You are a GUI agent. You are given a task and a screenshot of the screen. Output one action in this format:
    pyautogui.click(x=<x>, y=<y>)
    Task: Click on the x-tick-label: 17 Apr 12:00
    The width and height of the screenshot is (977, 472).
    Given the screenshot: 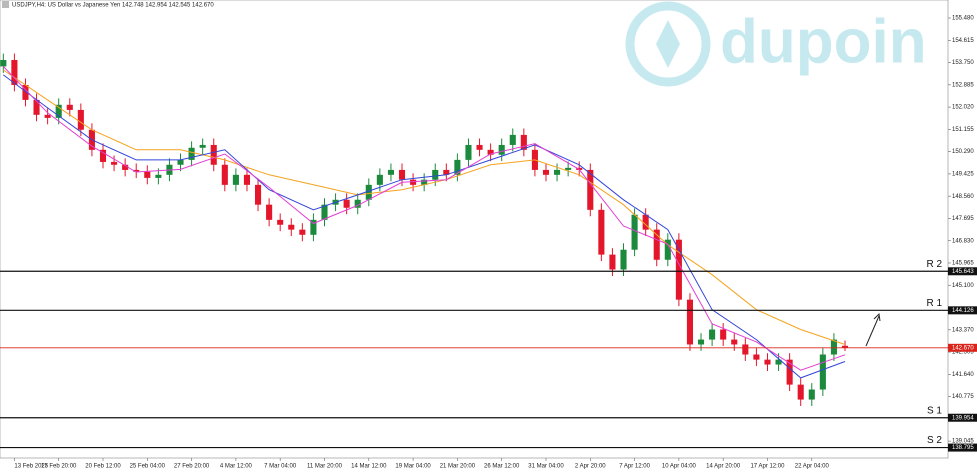 What is the action you would take?
    pyautogui.click(x=767, y=467)
    